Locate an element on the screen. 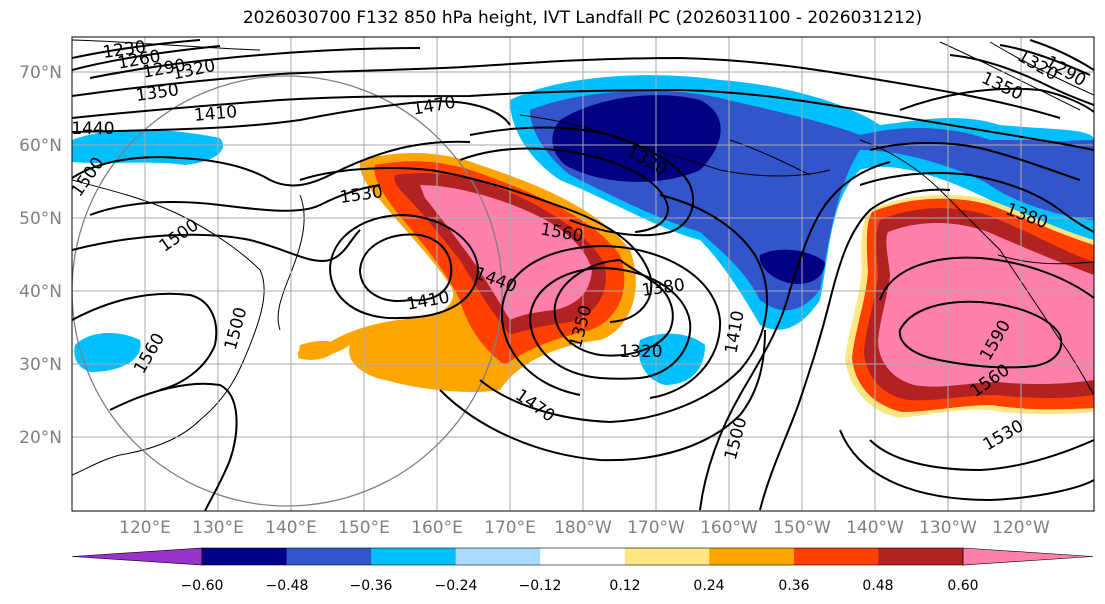  latitude-labels: 70°N 60°N 50°N 40°N 30°N 20°N is located at coordinates (40, 255).